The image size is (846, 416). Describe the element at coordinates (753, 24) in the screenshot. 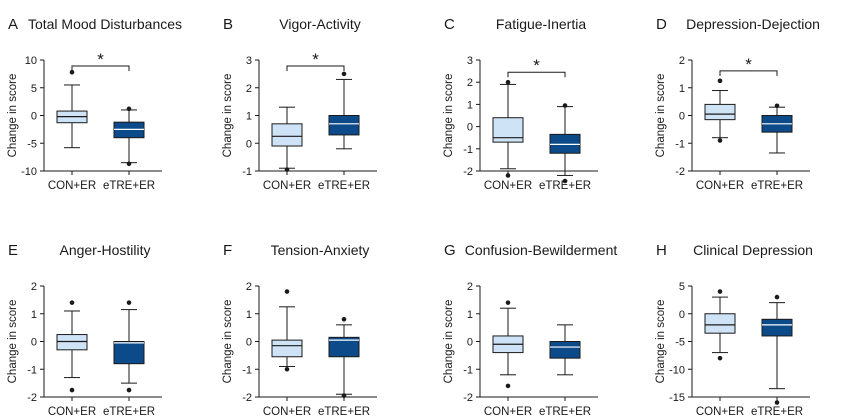

I see `panel-title: Depression-Dejection` at that location.